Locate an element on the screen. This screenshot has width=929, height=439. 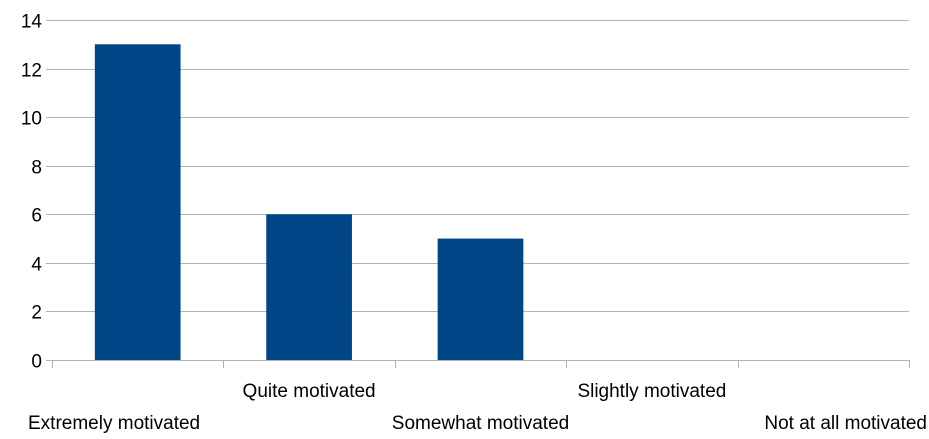
y-tick-label: 2 is located at coordinates (36, 313).